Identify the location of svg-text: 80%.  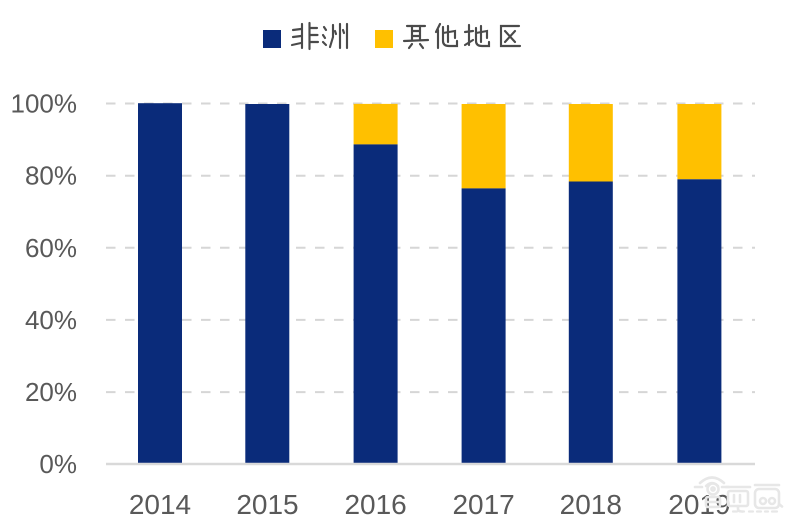
(51, 176).